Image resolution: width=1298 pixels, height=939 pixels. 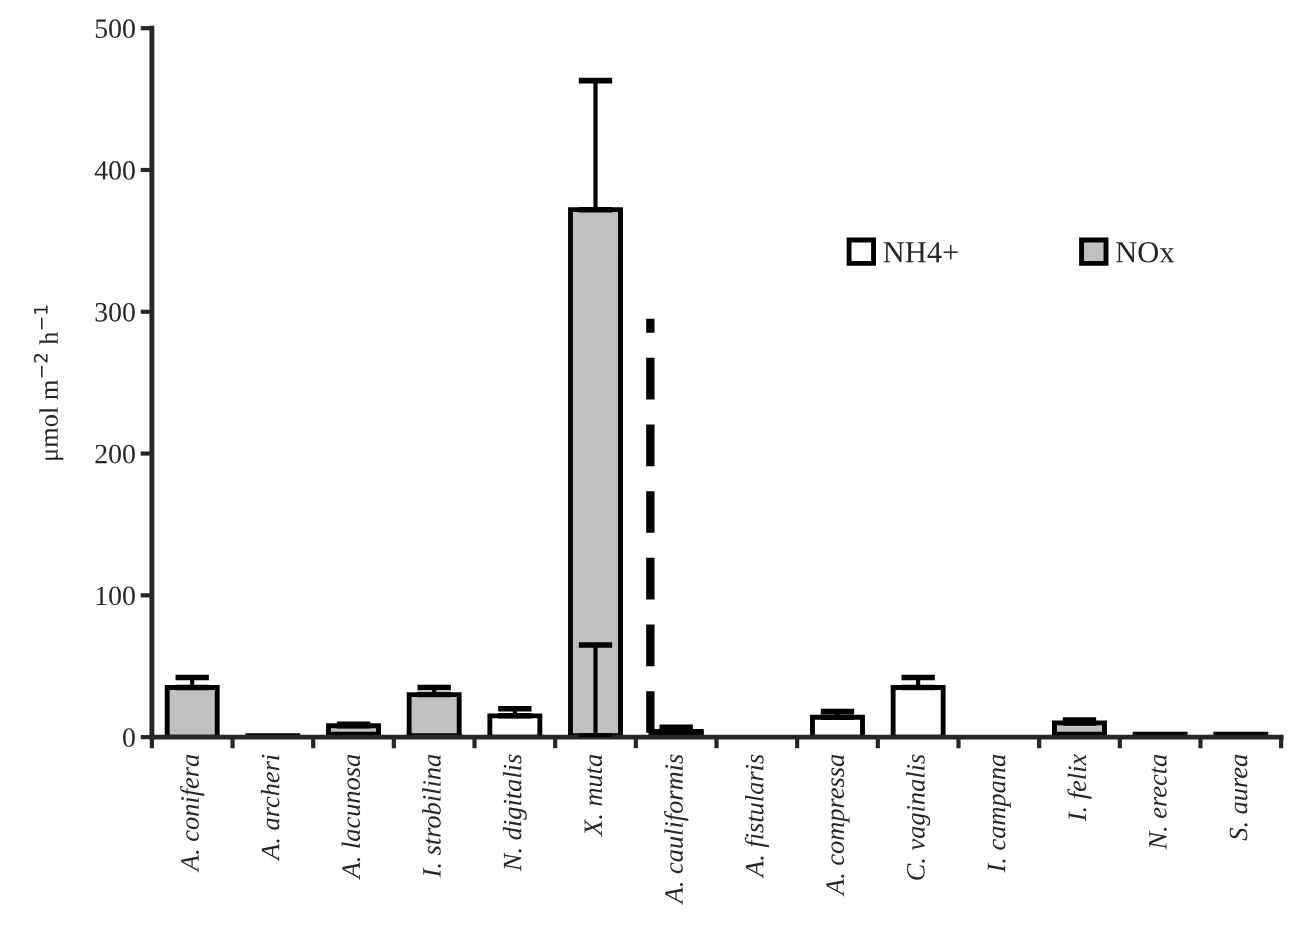 I want to click on x-tick-label: A. lacunosa, so click(x=351, y=817).